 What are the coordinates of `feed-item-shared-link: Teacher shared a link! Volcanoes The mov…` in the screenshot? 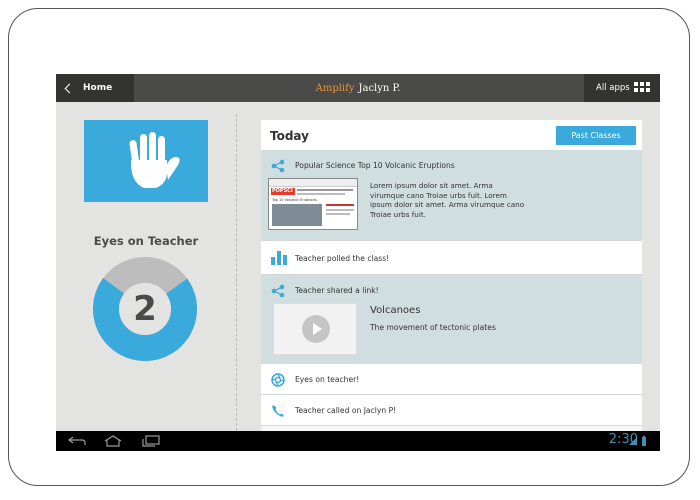 It's located at (451, 319).